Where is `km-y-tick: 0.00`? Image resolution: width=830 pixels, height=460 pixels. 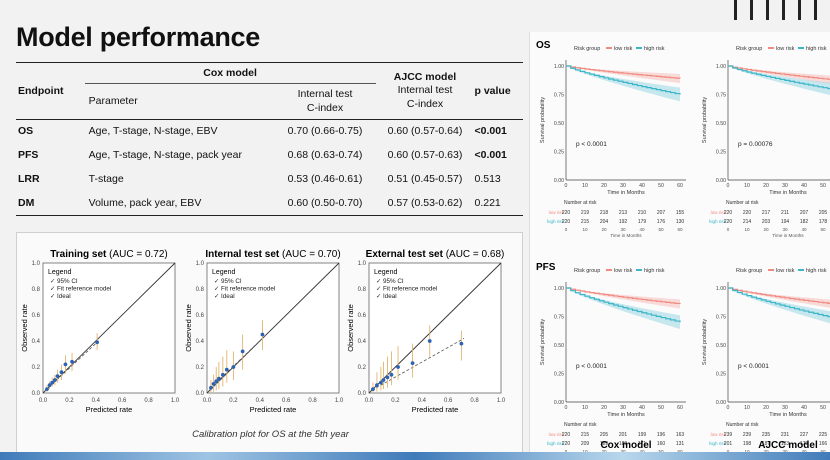 km-y-tick: 0.00 is located at coordinates (721, 181).